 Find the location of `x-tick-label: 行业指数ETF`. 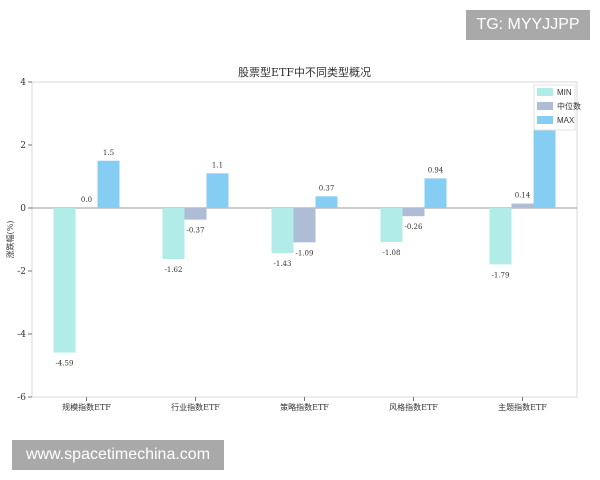

x-tick-label: 行业指数ETF is located at coordinates (195, 407).